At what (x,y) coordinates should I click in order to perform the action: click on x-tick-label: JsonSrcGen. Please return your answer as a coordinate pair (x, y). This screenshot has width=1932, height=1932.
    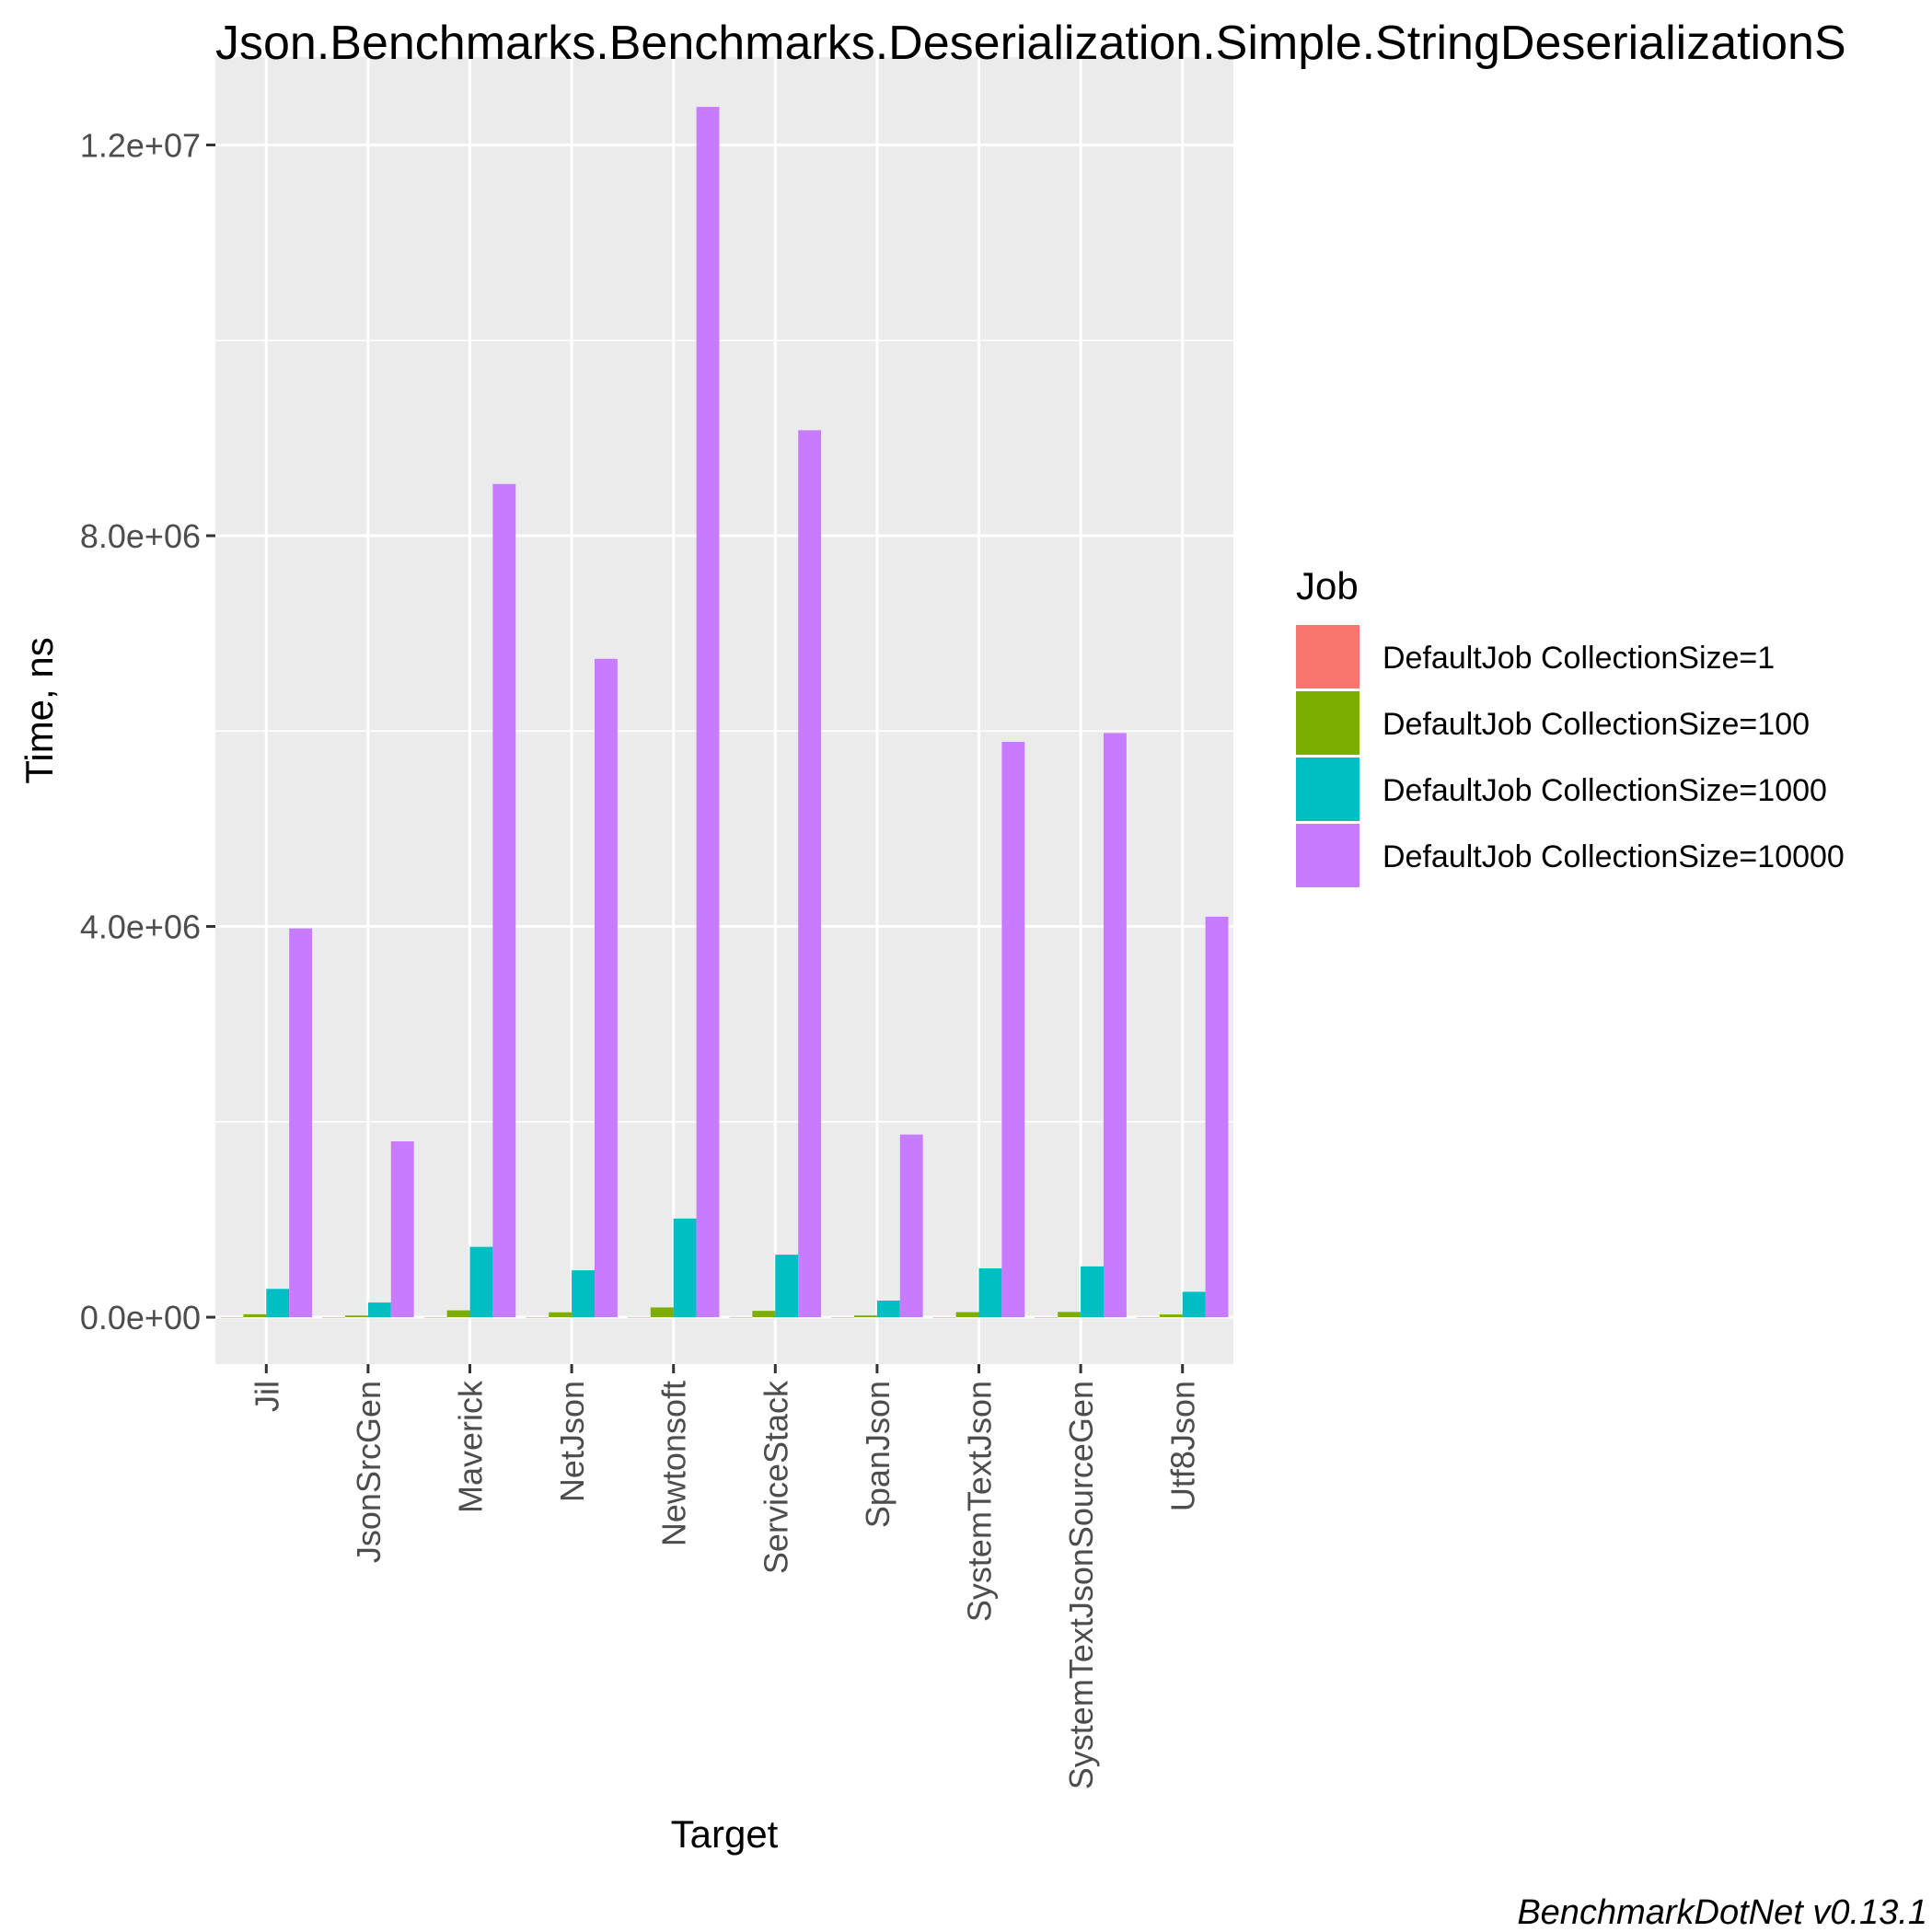
    Looking at the image, I should click on (369, 1472).